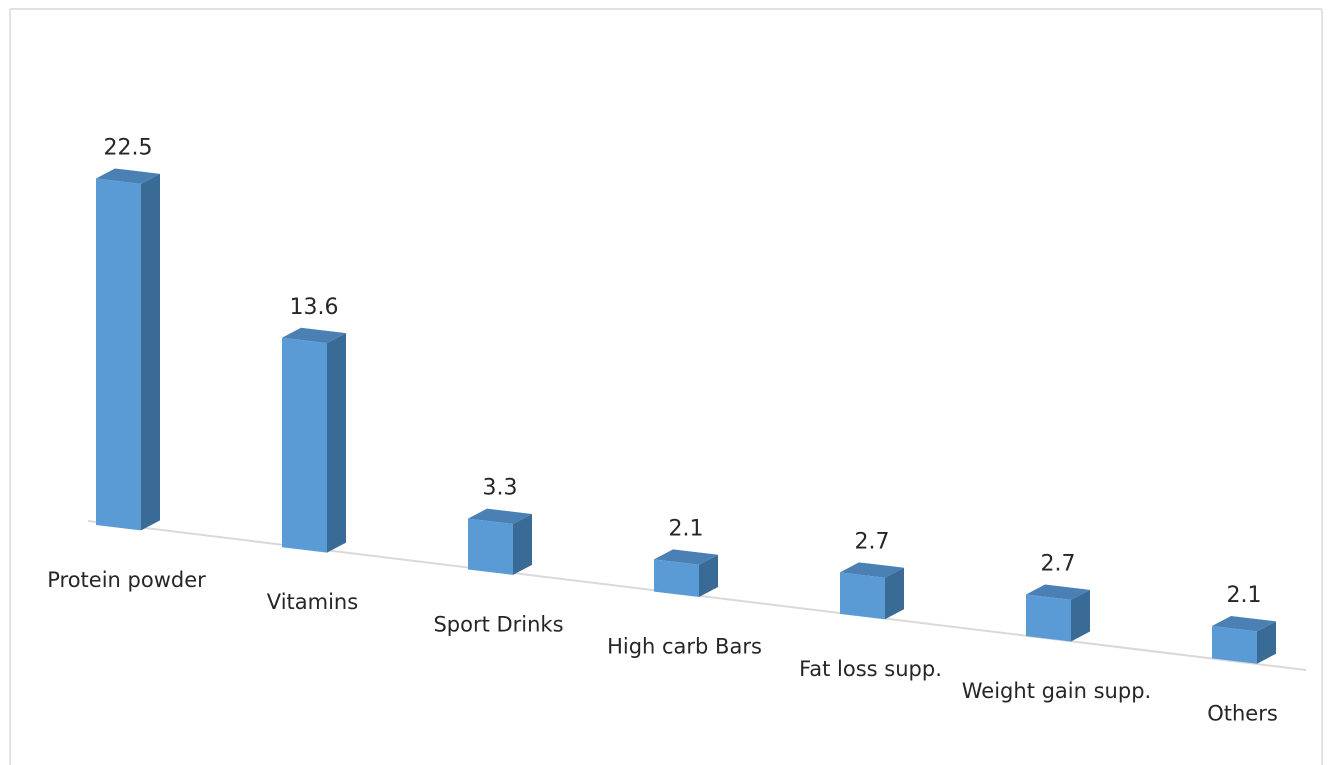  Describe the element at coordinates (128, 148) in the screenshot. I see `data-label: 22.5` at that location.